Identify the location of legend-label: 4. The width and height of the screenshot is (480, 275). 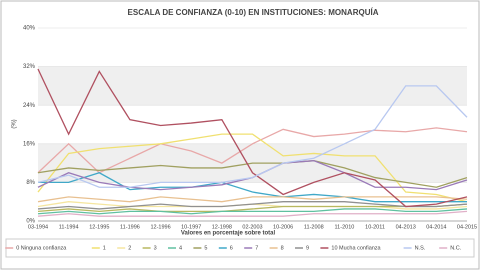
(180, 248).